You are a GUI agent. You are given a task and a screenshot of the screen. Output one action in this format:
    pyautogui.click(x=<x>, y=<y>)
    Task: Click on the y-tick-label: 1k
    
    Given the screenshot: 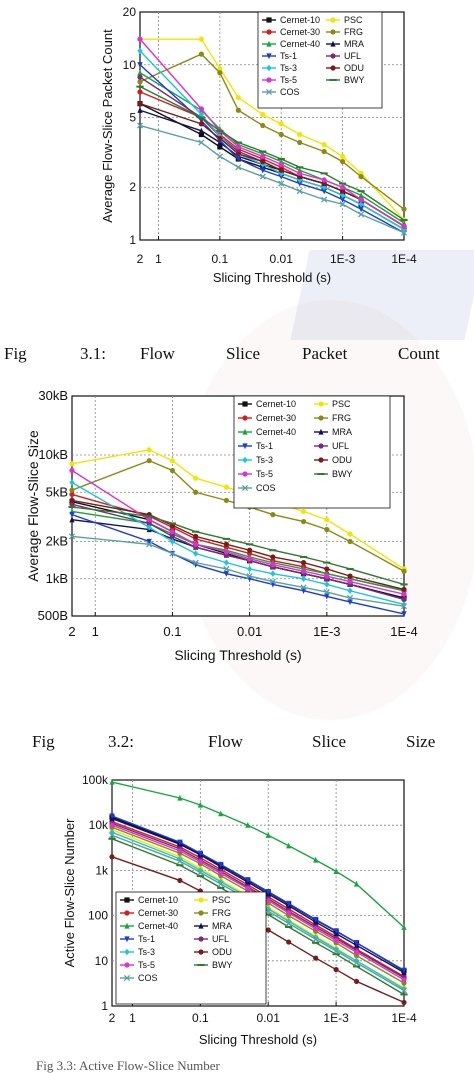 What is the action you would take?
    pyautogui.click(x=102, y=870)
    